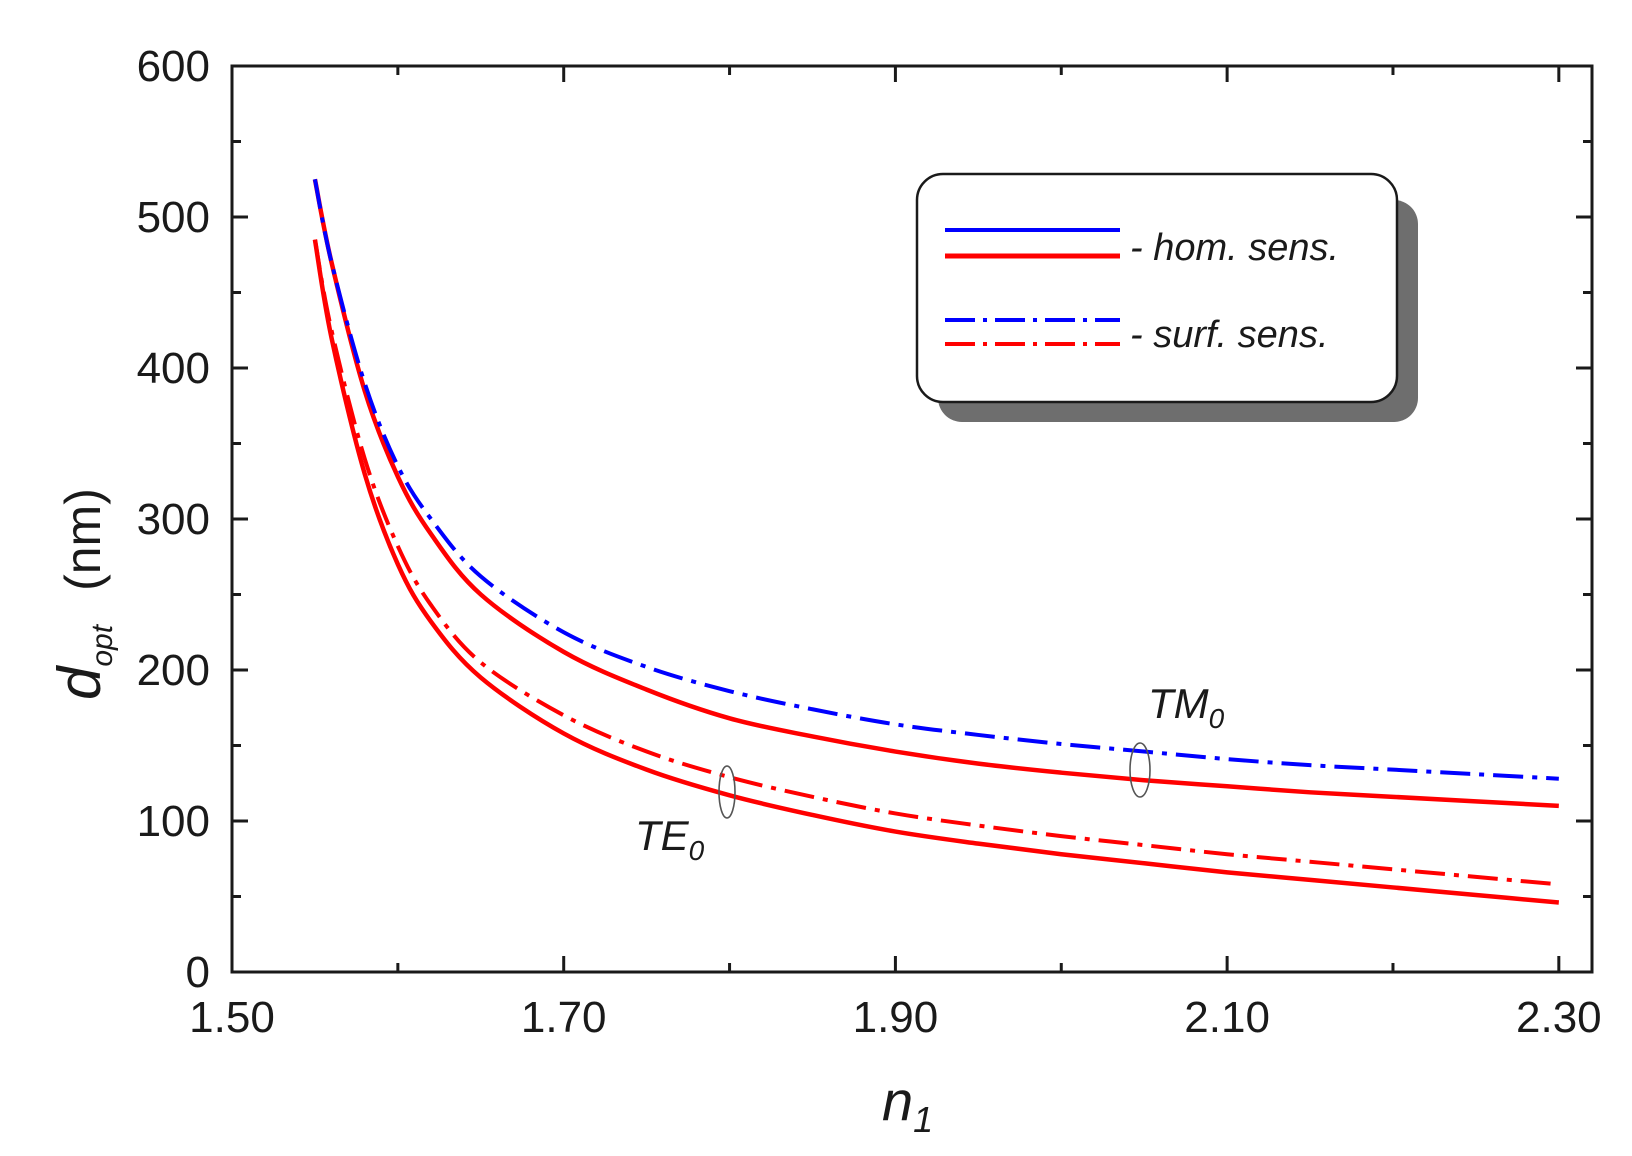  Describe the element at coordinates (1140, 770) in the screenshot. I see `tm0-marker` at that location.